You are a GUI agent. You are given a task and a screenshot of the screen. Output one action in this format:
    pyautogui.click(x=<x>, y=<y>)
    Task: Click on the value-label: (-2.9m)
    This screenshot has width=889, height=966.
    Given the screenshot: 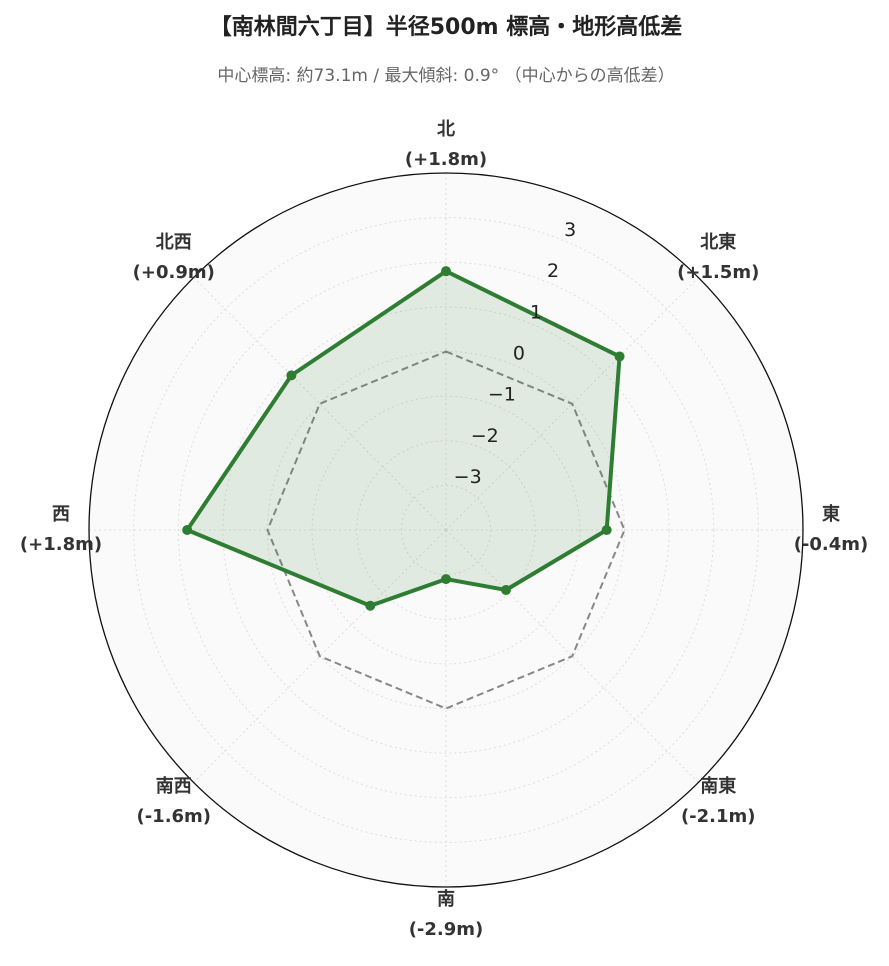 What is the action you would take?
    pyautogui.click(x=446, y=929)
    